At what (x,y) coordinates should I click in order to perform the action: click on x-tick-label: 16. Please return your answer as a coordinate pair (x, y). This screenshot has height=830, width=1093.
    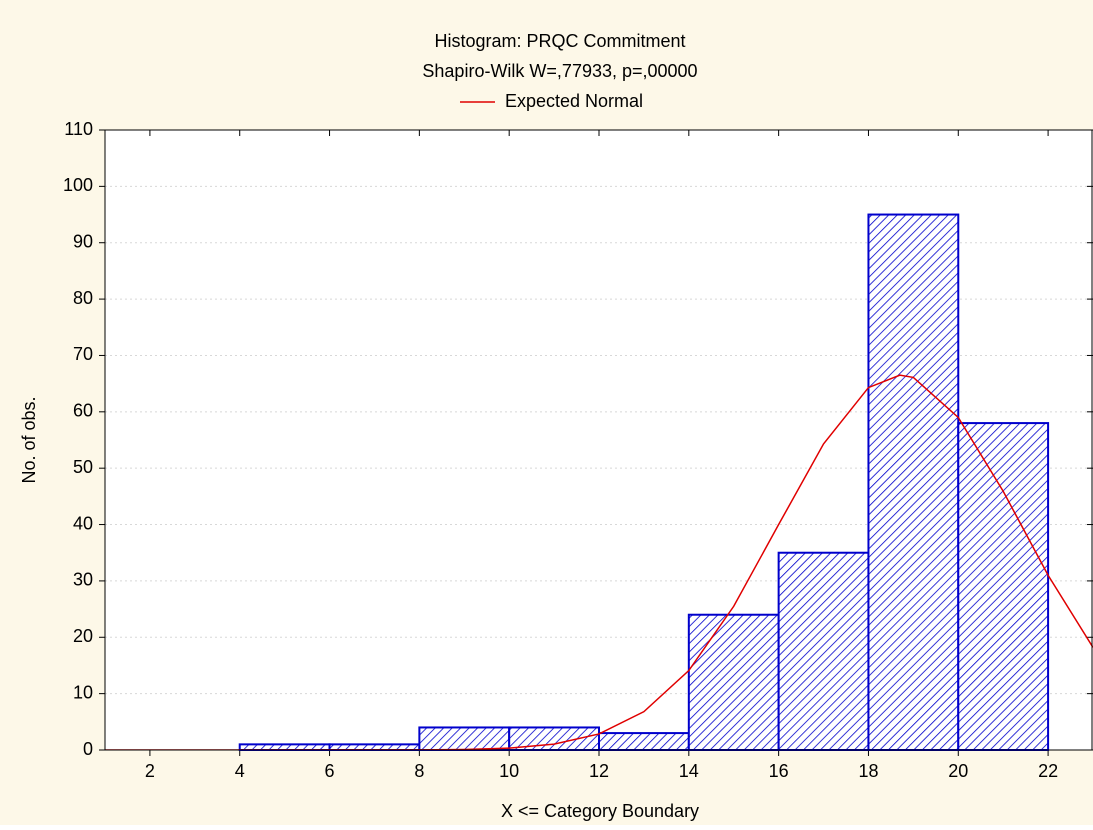
    Looking at the image, I should click on (779, 771).